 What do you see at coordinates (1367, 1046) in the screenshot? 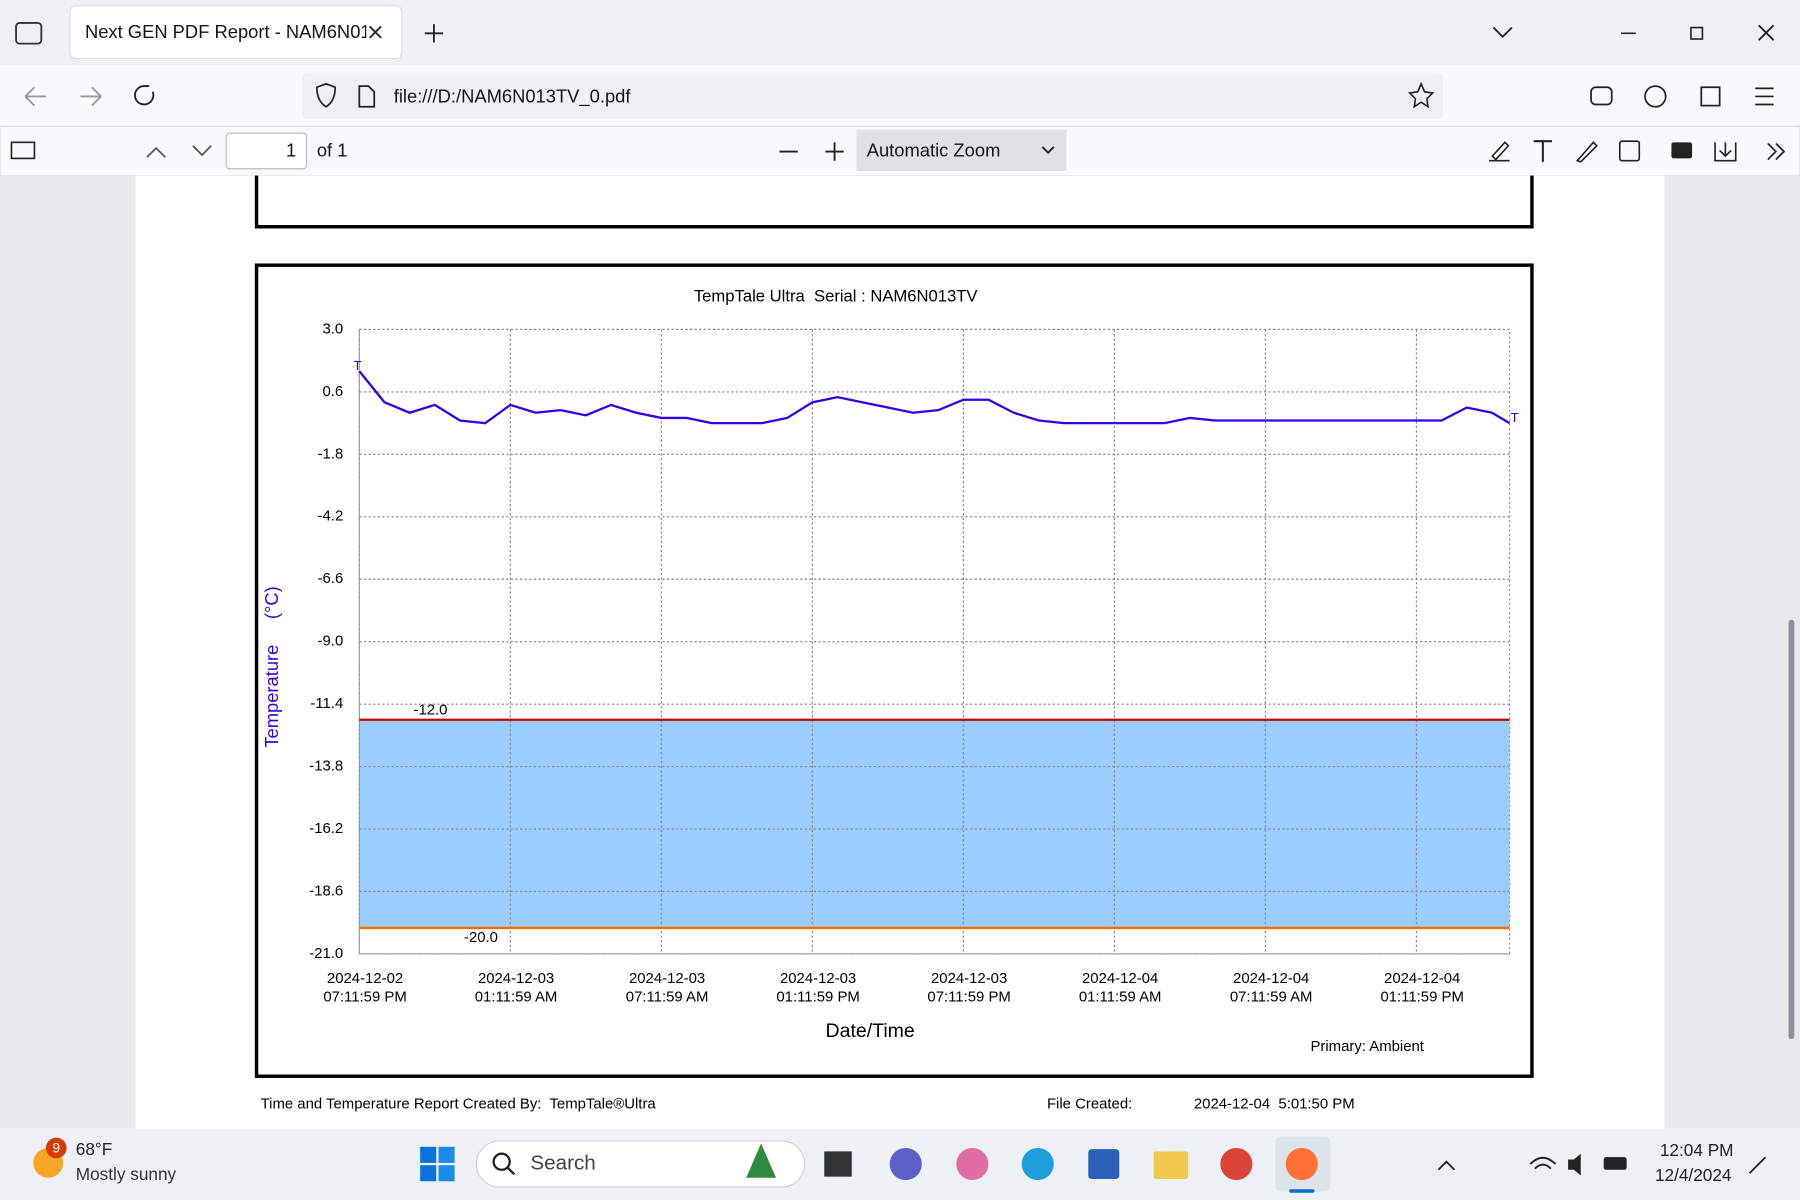
I see `legend-entry: Primary: Ambient` at bounding box center [1367, 1046].